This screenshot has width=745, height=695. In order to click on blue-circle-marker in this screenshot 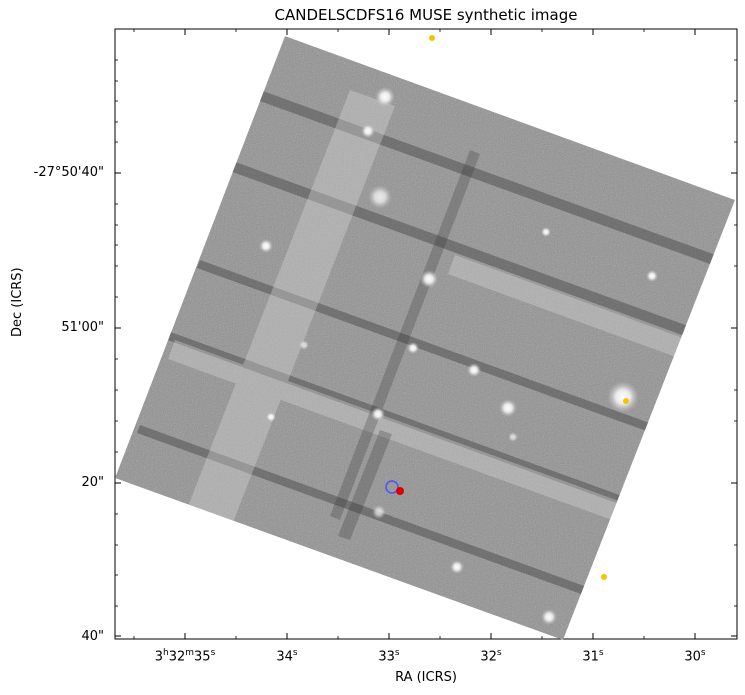, I will do `click(392, 487)`.